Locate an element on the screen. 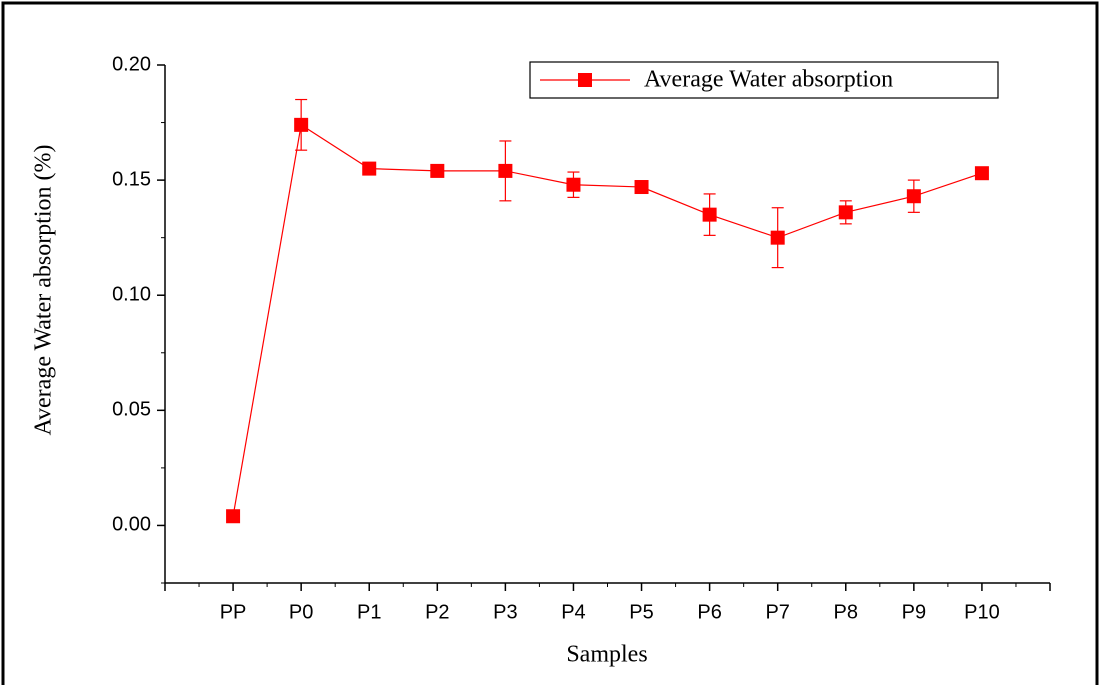  x-tick-label: P9 is located at coordinates (914, 612).